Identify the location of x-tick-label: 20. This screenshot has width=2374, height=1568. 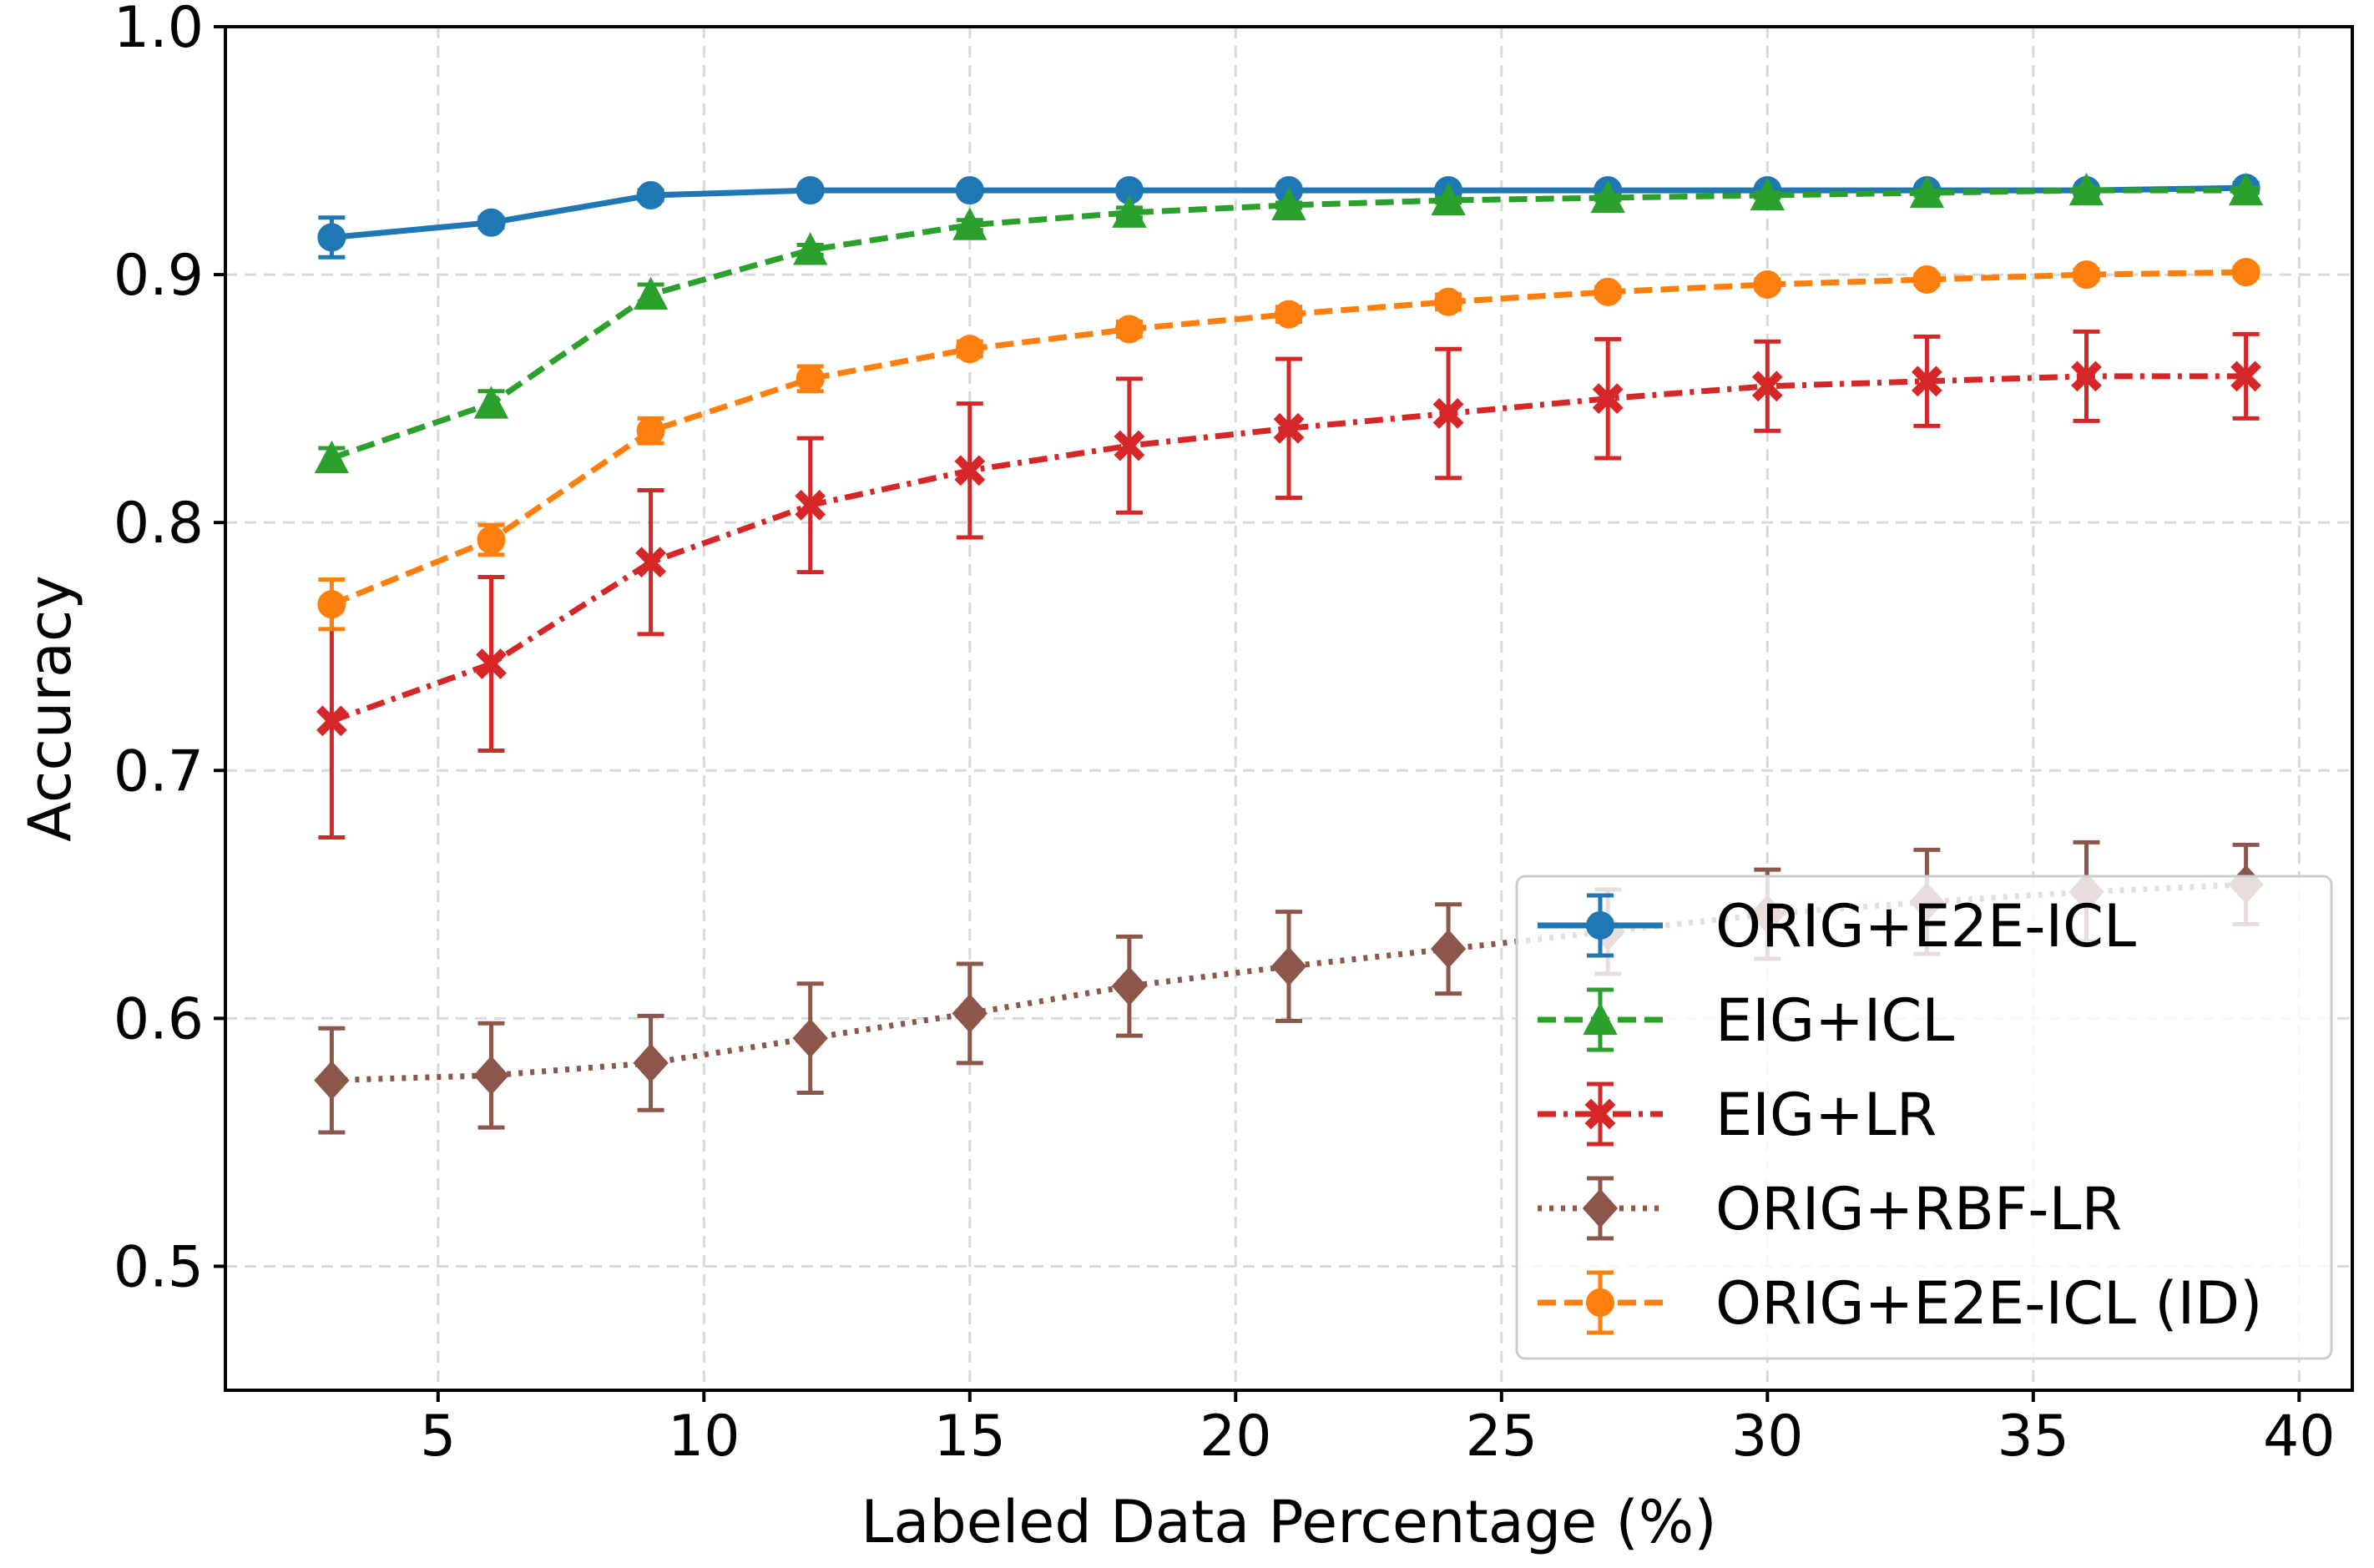
(1236, 1437).